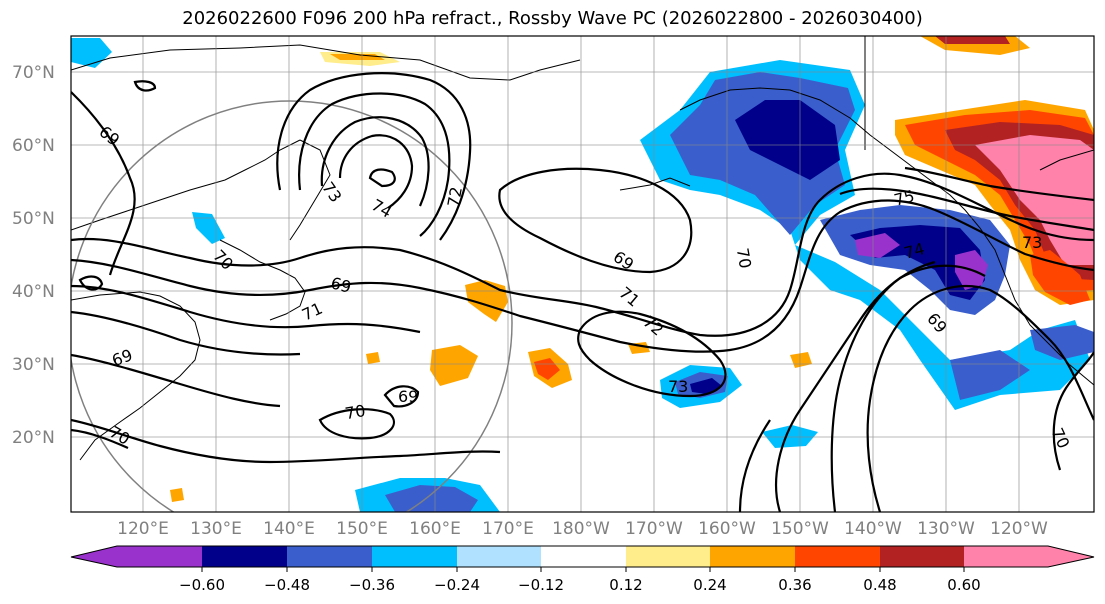 The height and width of the screenshot is (604, 1105). I want to click on lat-label: 50°N, so click(33, 219).